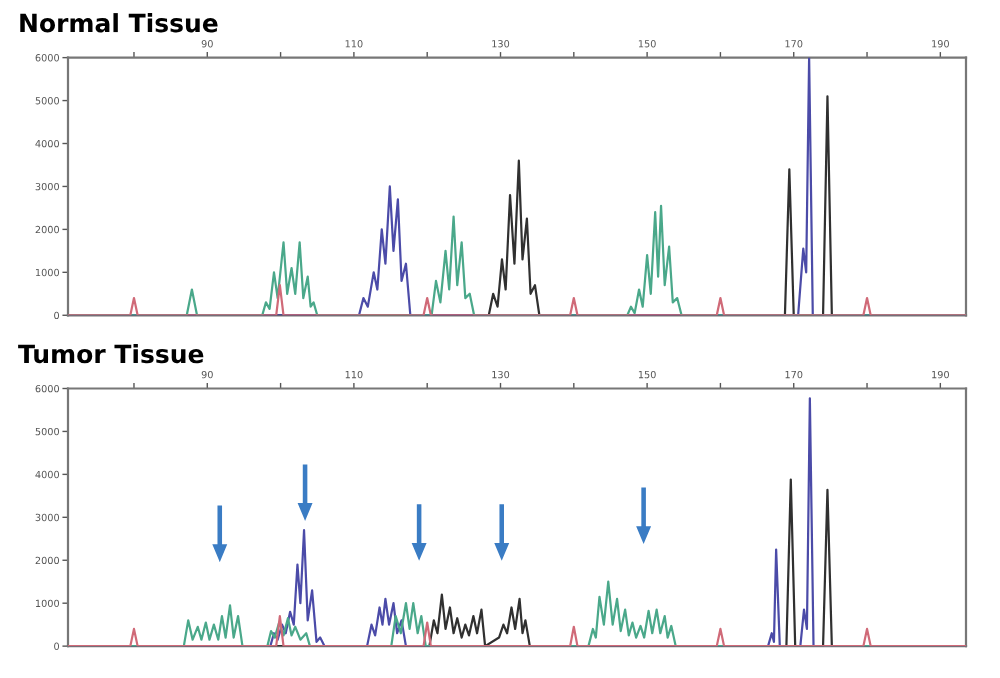  I want to click on chart-title: Tumor Tissue, so click(111, 353).